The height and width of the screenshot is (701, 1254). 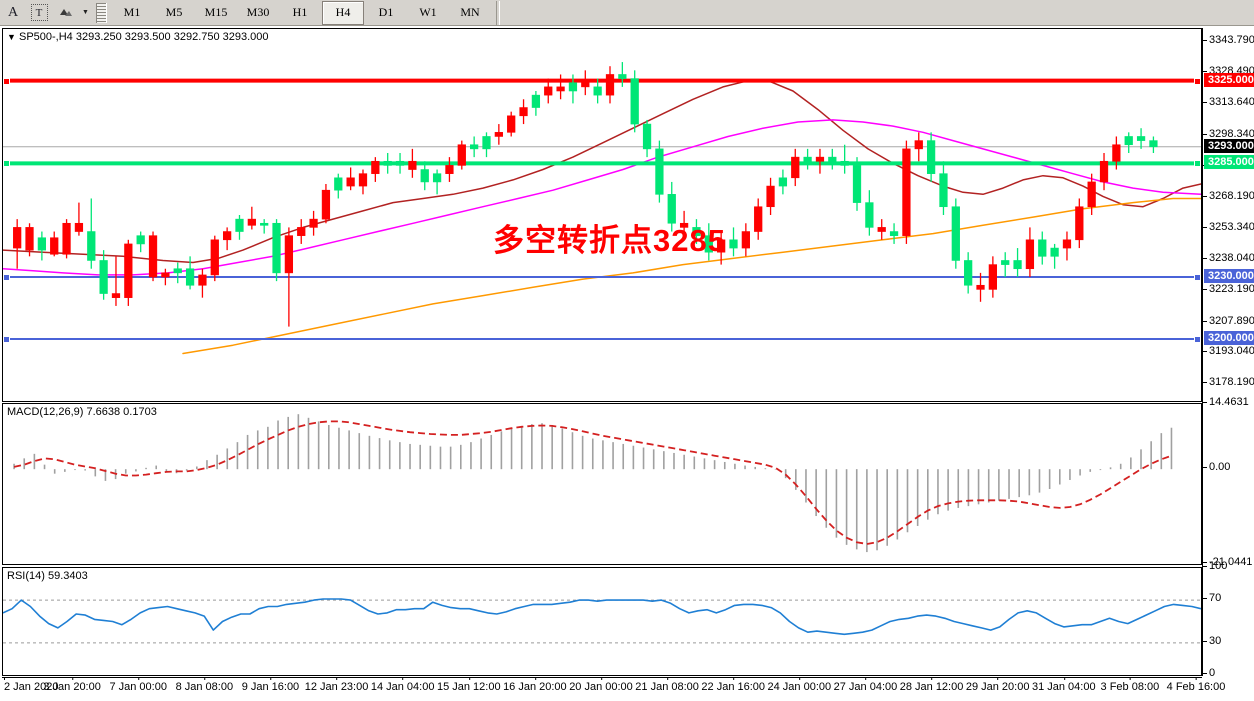 What do you see at coordinates (138, 685) in the screenshot?
I see `time-tick: 7 Jan 00:00` at bounding box center [138, 685].